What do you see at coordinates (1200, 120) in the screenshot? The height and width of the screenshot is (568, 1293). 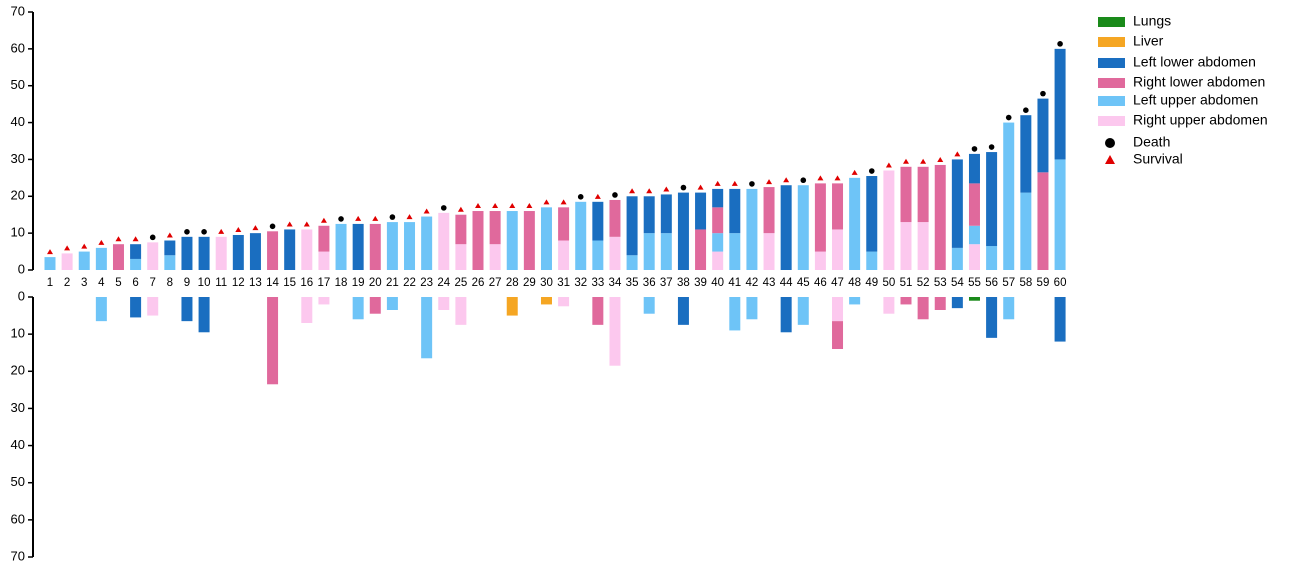 I see `legend-label: Right upper abdomen` at bounding box center [1200, 120].